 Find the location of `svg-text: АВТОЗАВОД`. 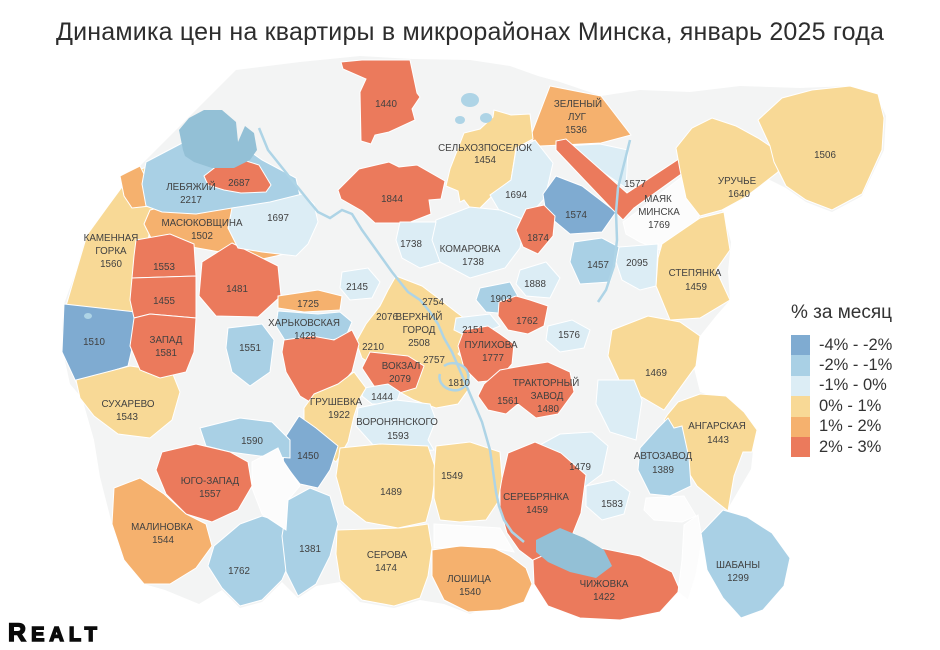

svg-text: АВТОЗАВОД is located at coordinates (663, 456).